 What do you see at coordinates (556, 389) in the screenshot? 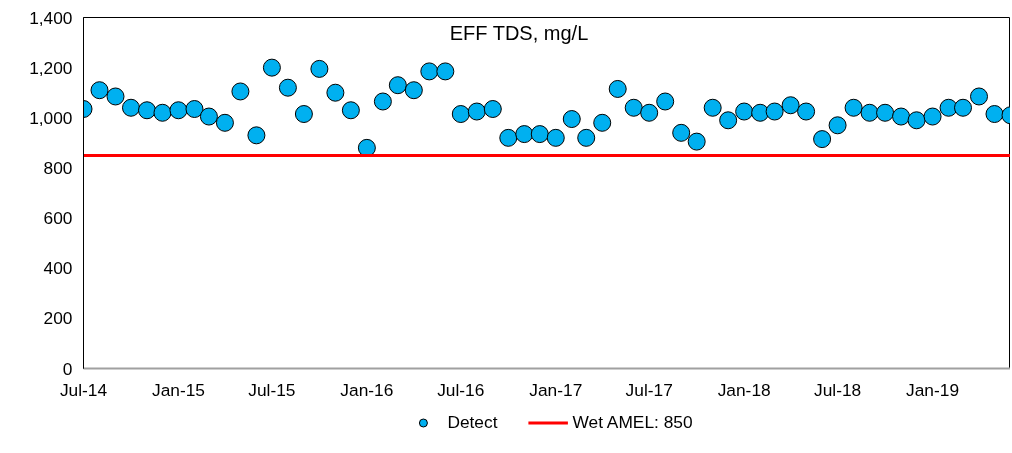
I see `x-tick-label: Jan-17` at bounding box center [556, 389].